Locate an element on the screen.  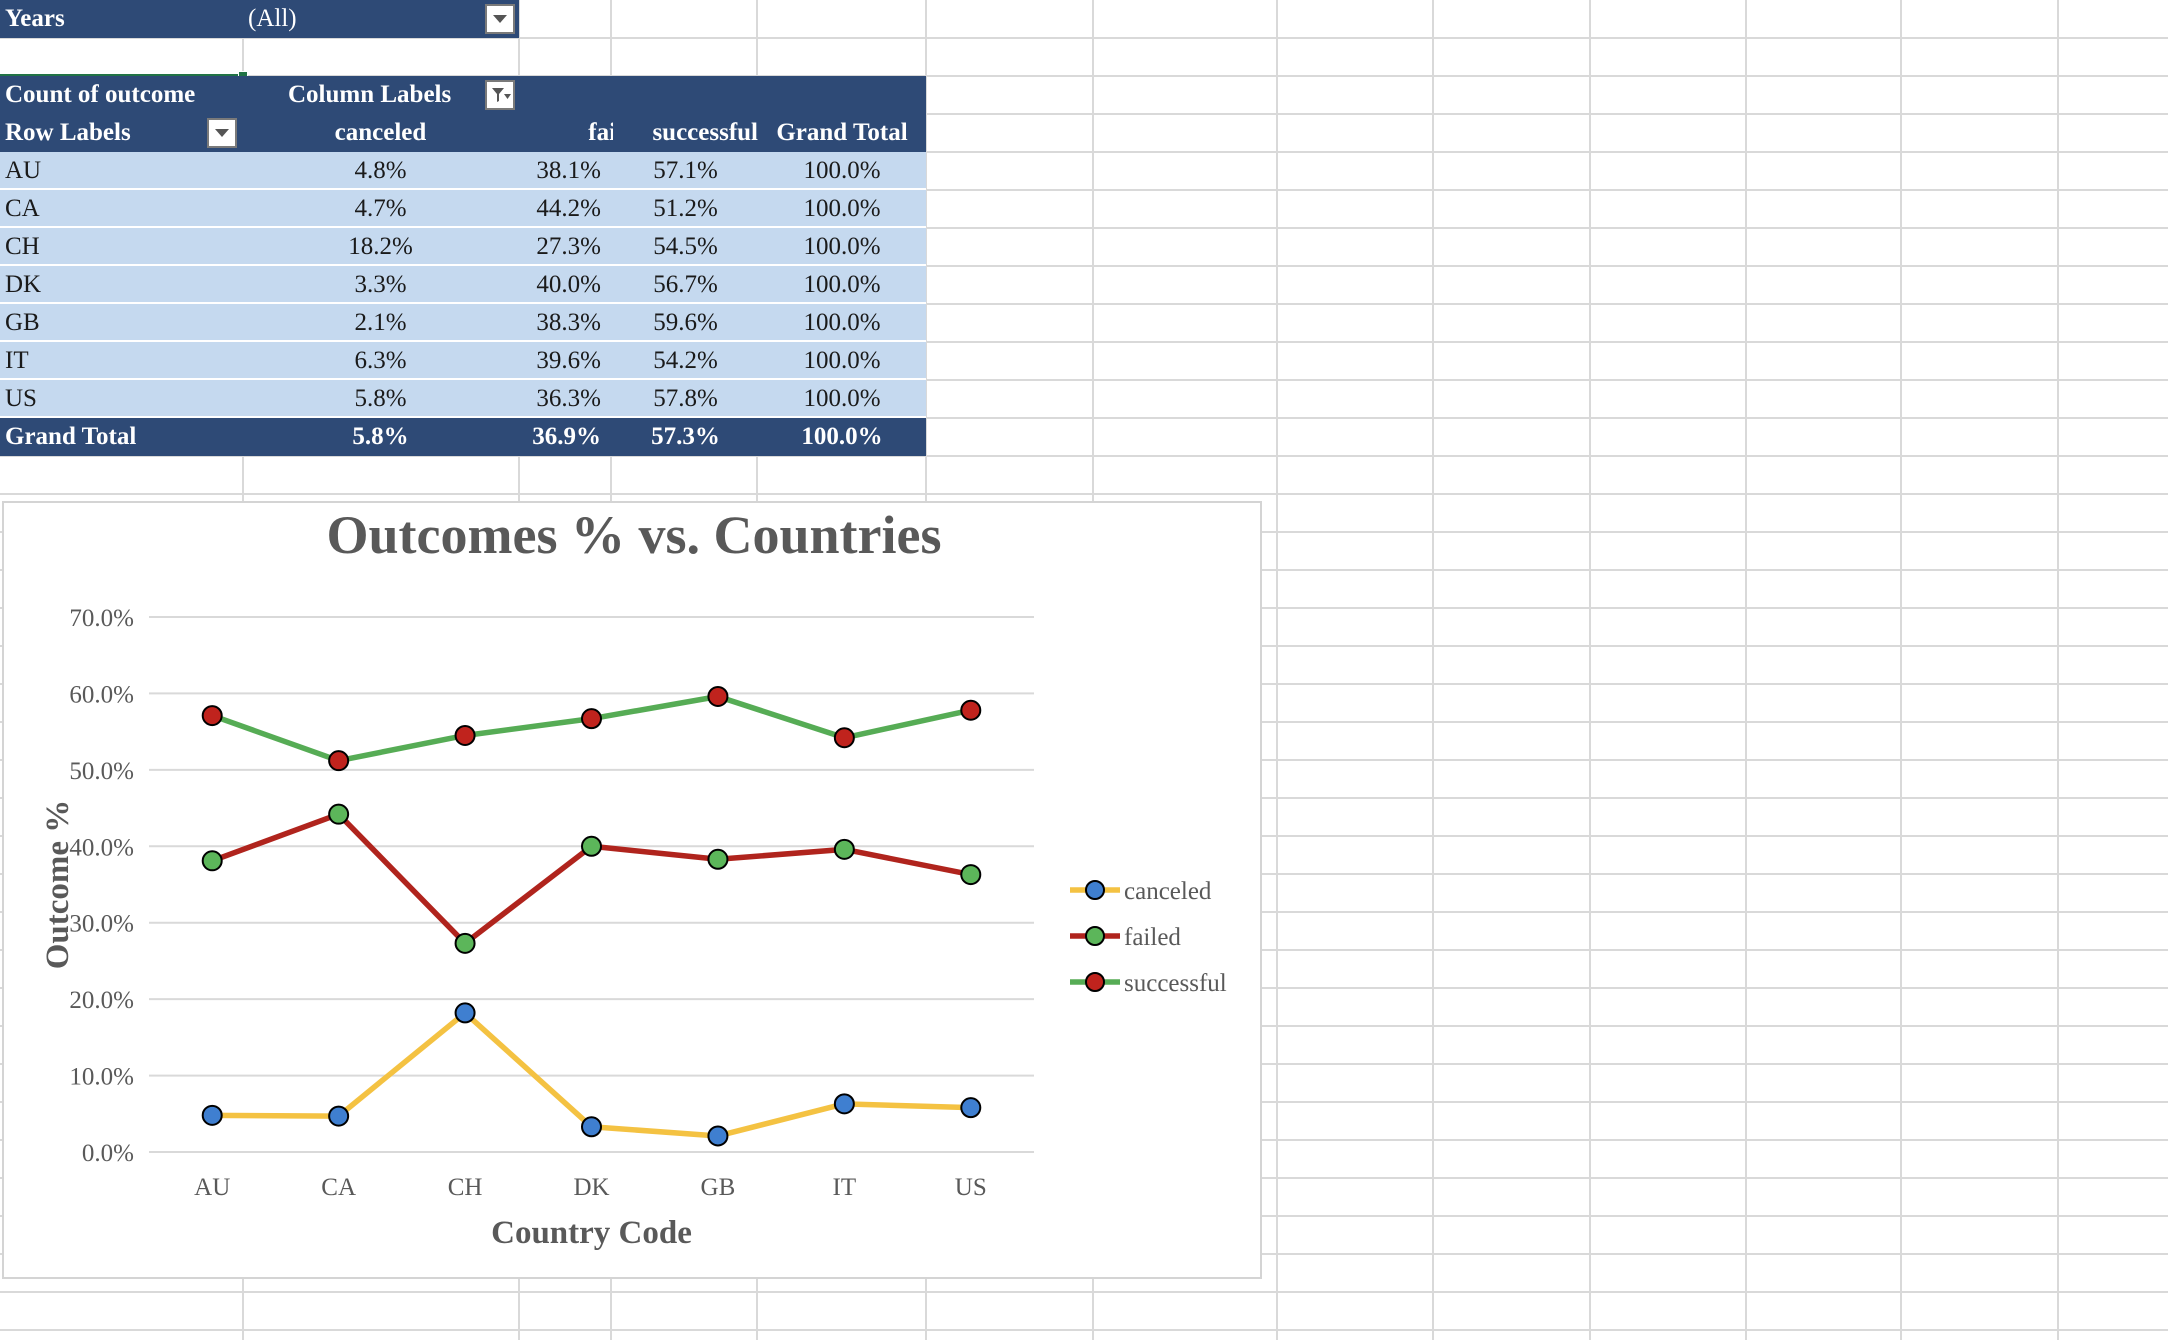
column-header-grand-total: Grand Total is located at coordinates (842, 133).